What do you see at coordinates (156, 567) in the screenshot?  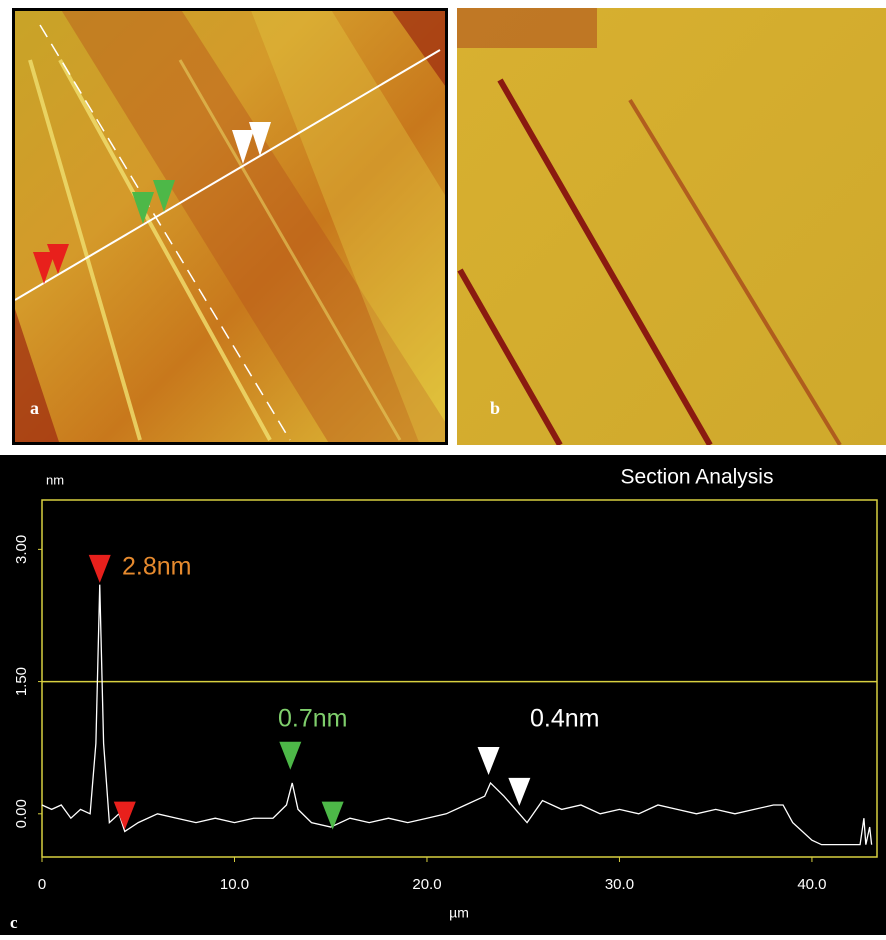 I see `annotation: 2.8nm` at bounding box center [156, 567].